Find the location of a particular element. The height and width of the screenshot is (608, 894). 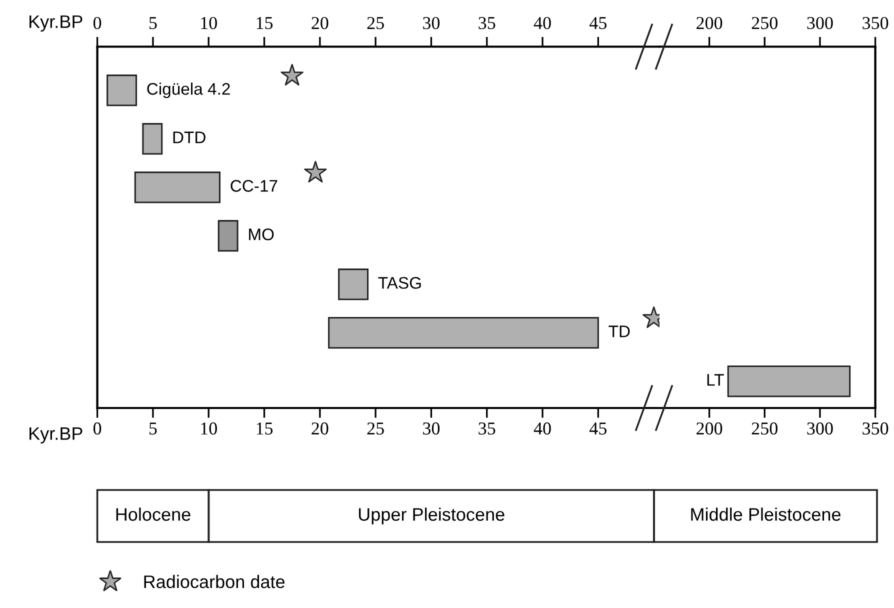

x2-tick-label: 350 is located at coordinates (875, 23).